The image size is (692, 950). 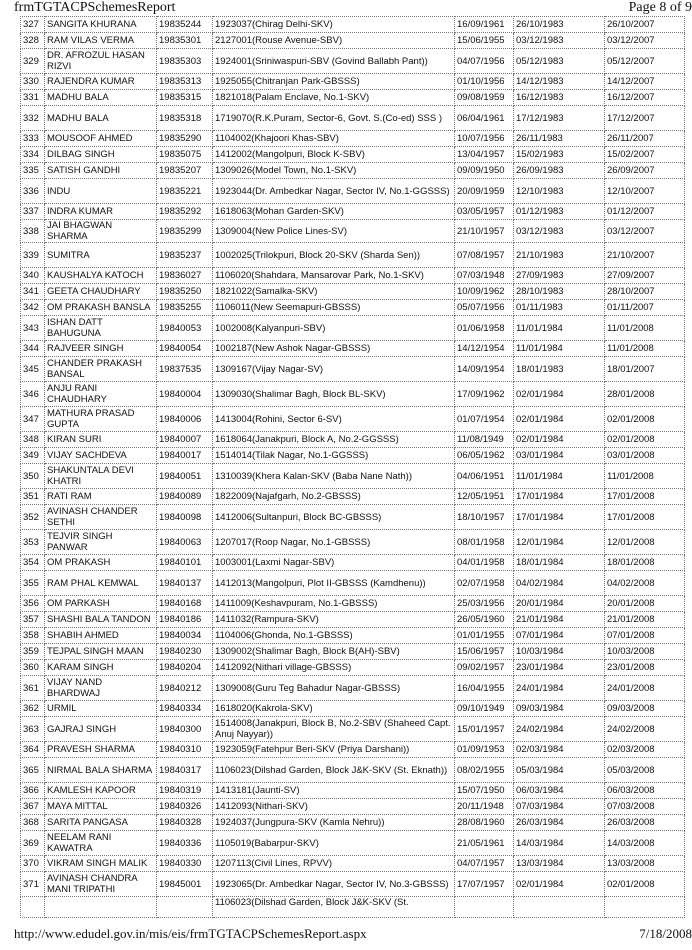 What do you see at coordinates (32, 542) in the screenshot?
I see `cell-serial-no: 353` at bounding box center [32, 542].